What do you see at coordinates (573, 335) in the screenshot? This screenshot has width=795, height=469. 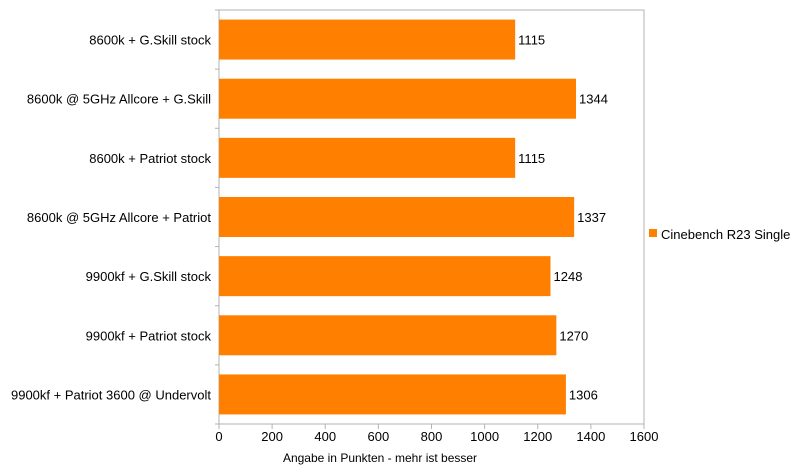 I see `data-label: 1270` at bounding box center [573, 335].